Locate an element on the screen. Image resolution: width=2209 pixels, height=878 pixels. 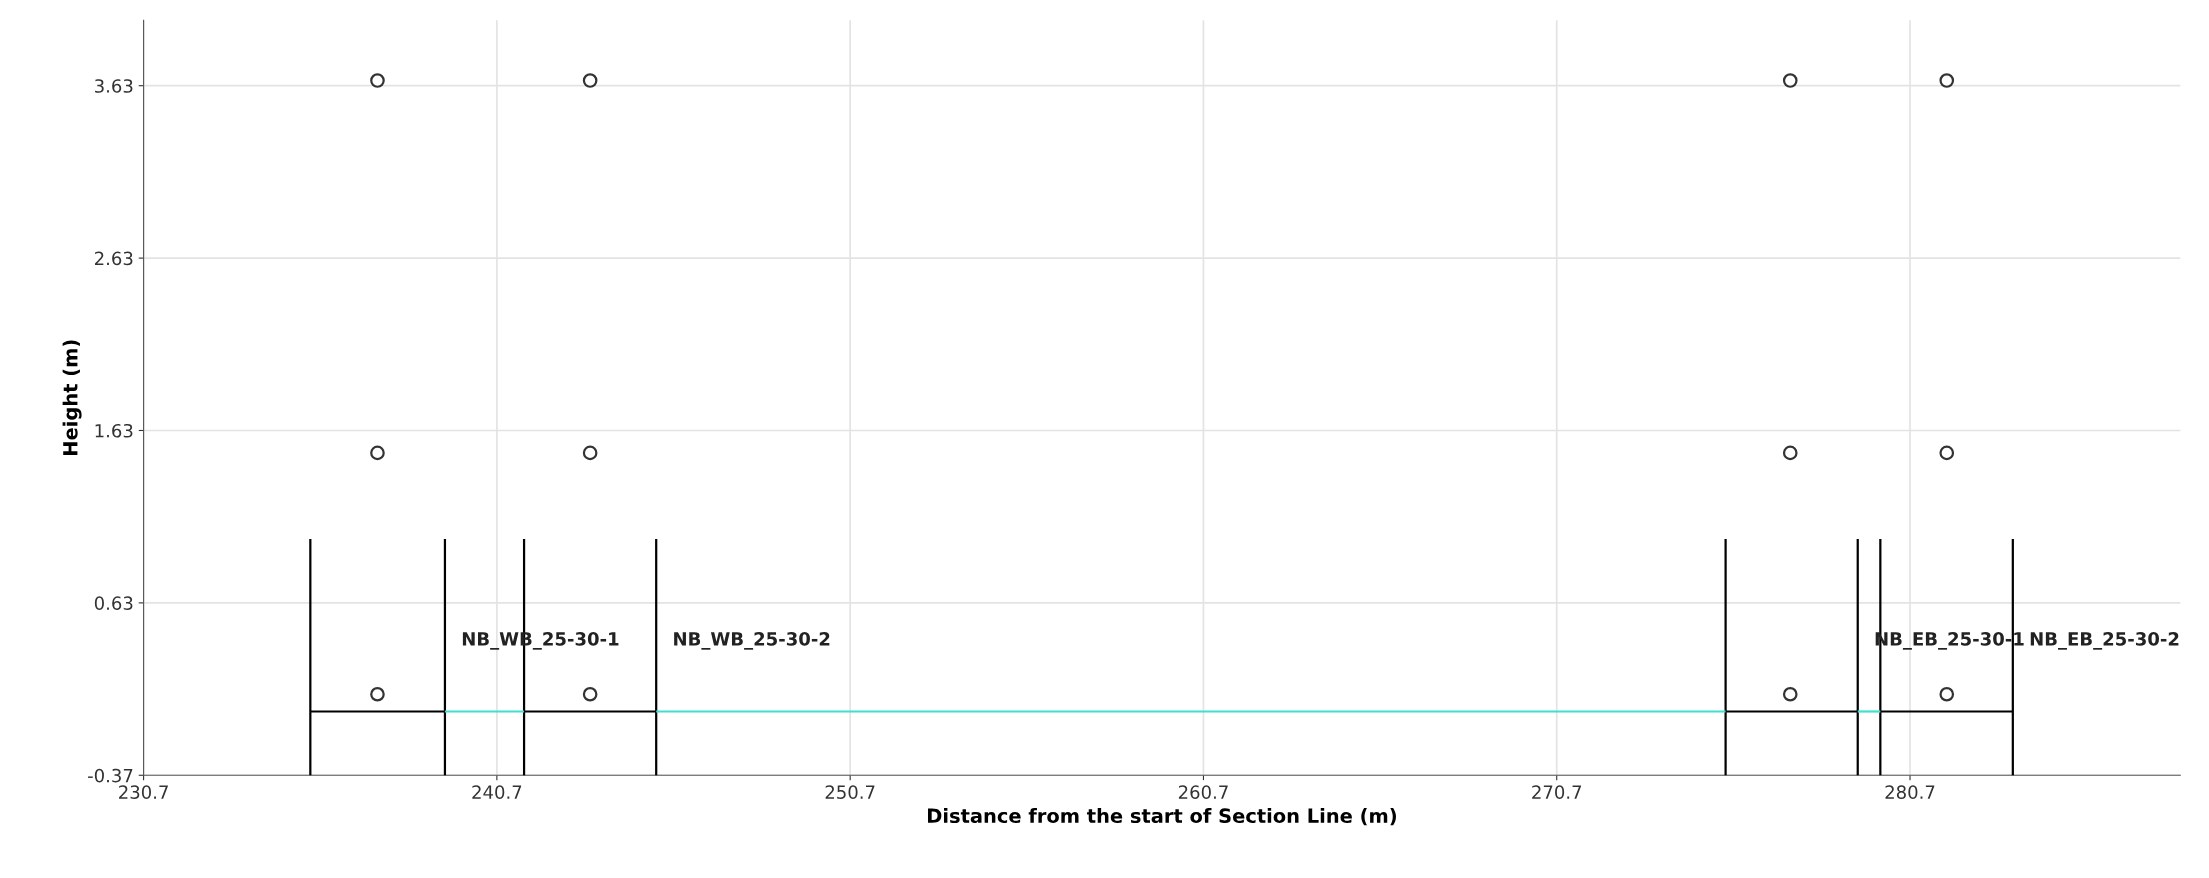
x-tick-label: 280.7 is located at coordinates (1910, 792).